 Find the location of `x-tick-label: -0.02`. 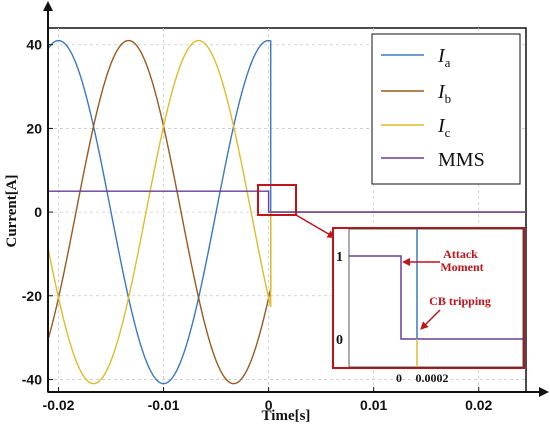

x-tick-label: -0.02 is located at coordinates (59, 405).